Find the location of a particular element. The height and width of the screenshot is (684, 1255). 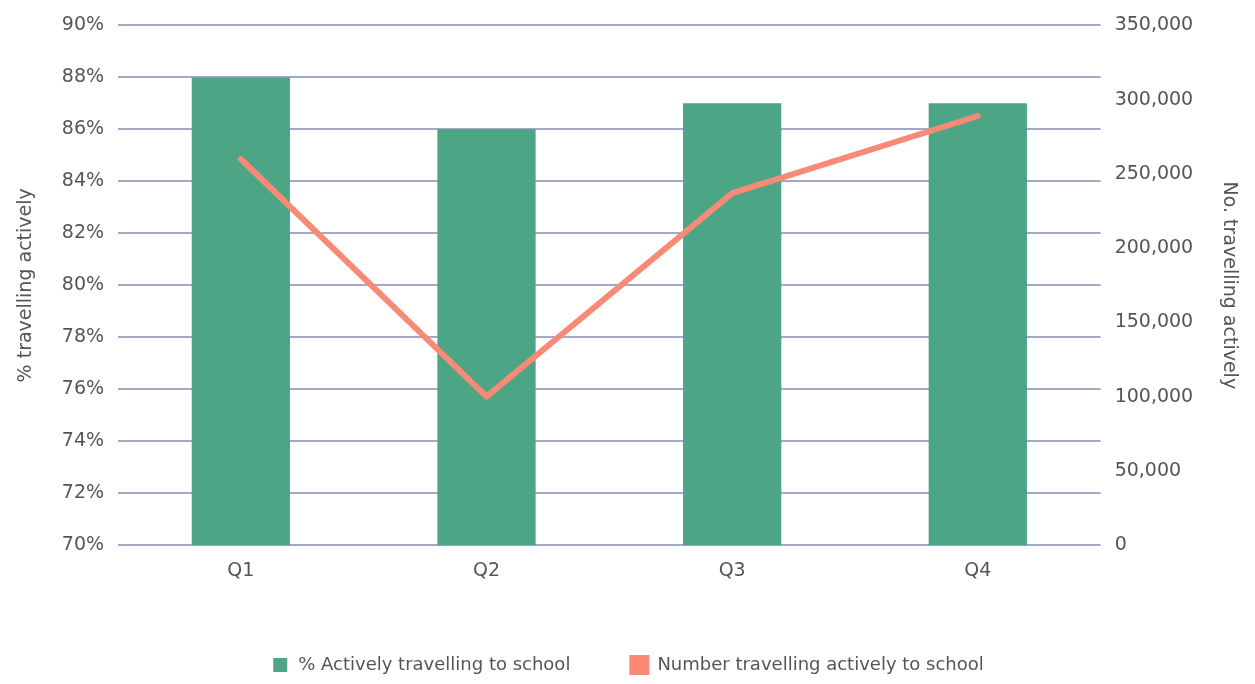

y2-tick-label: 250,000 is located at coordinates (1154, 171).